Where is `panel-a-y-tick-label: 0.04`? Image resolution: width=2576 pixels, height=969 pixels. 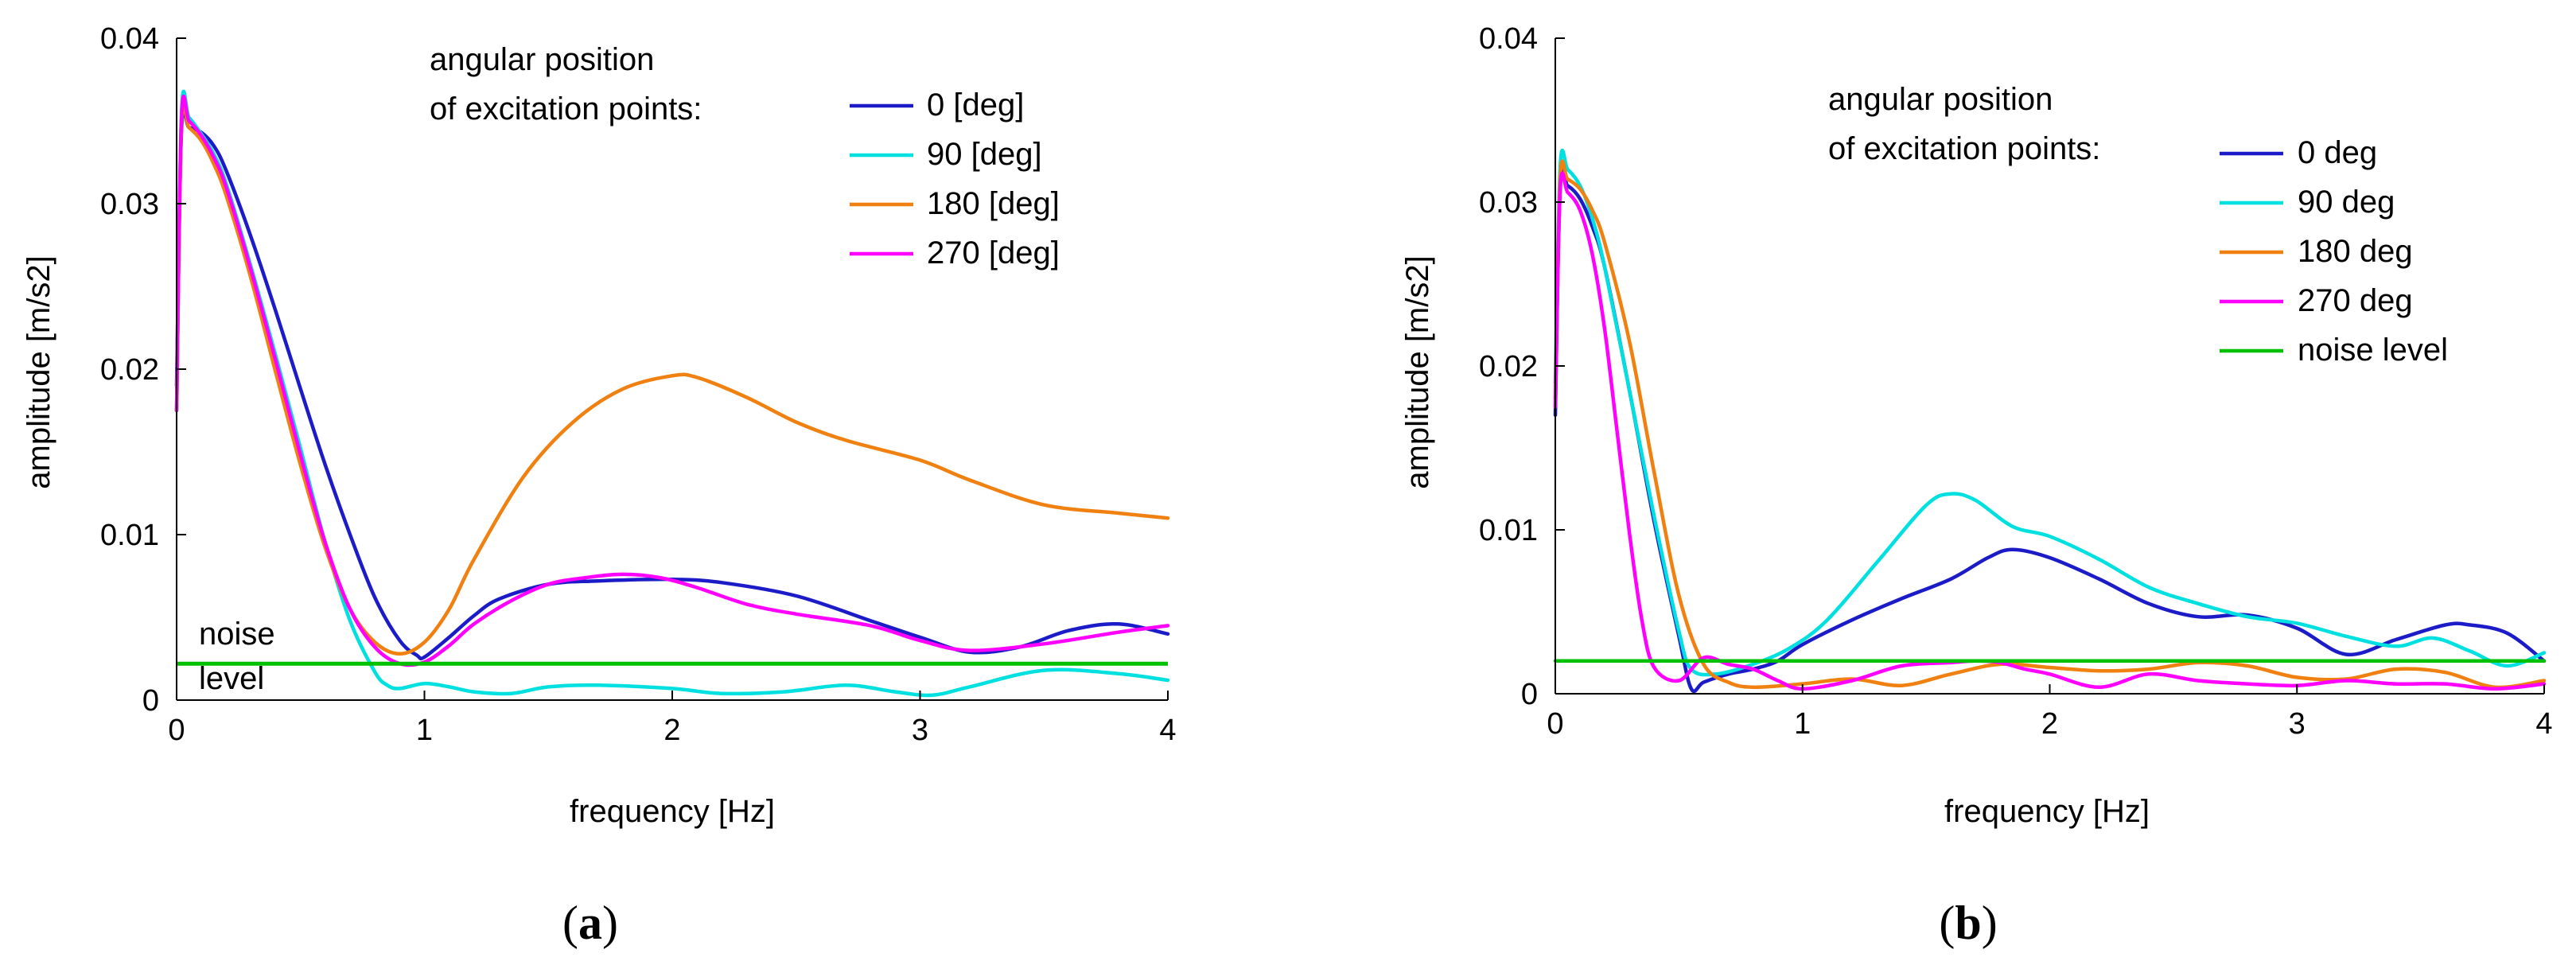 panel-a-y-tick-label: 0.04 is located at coordinates (130, 39).